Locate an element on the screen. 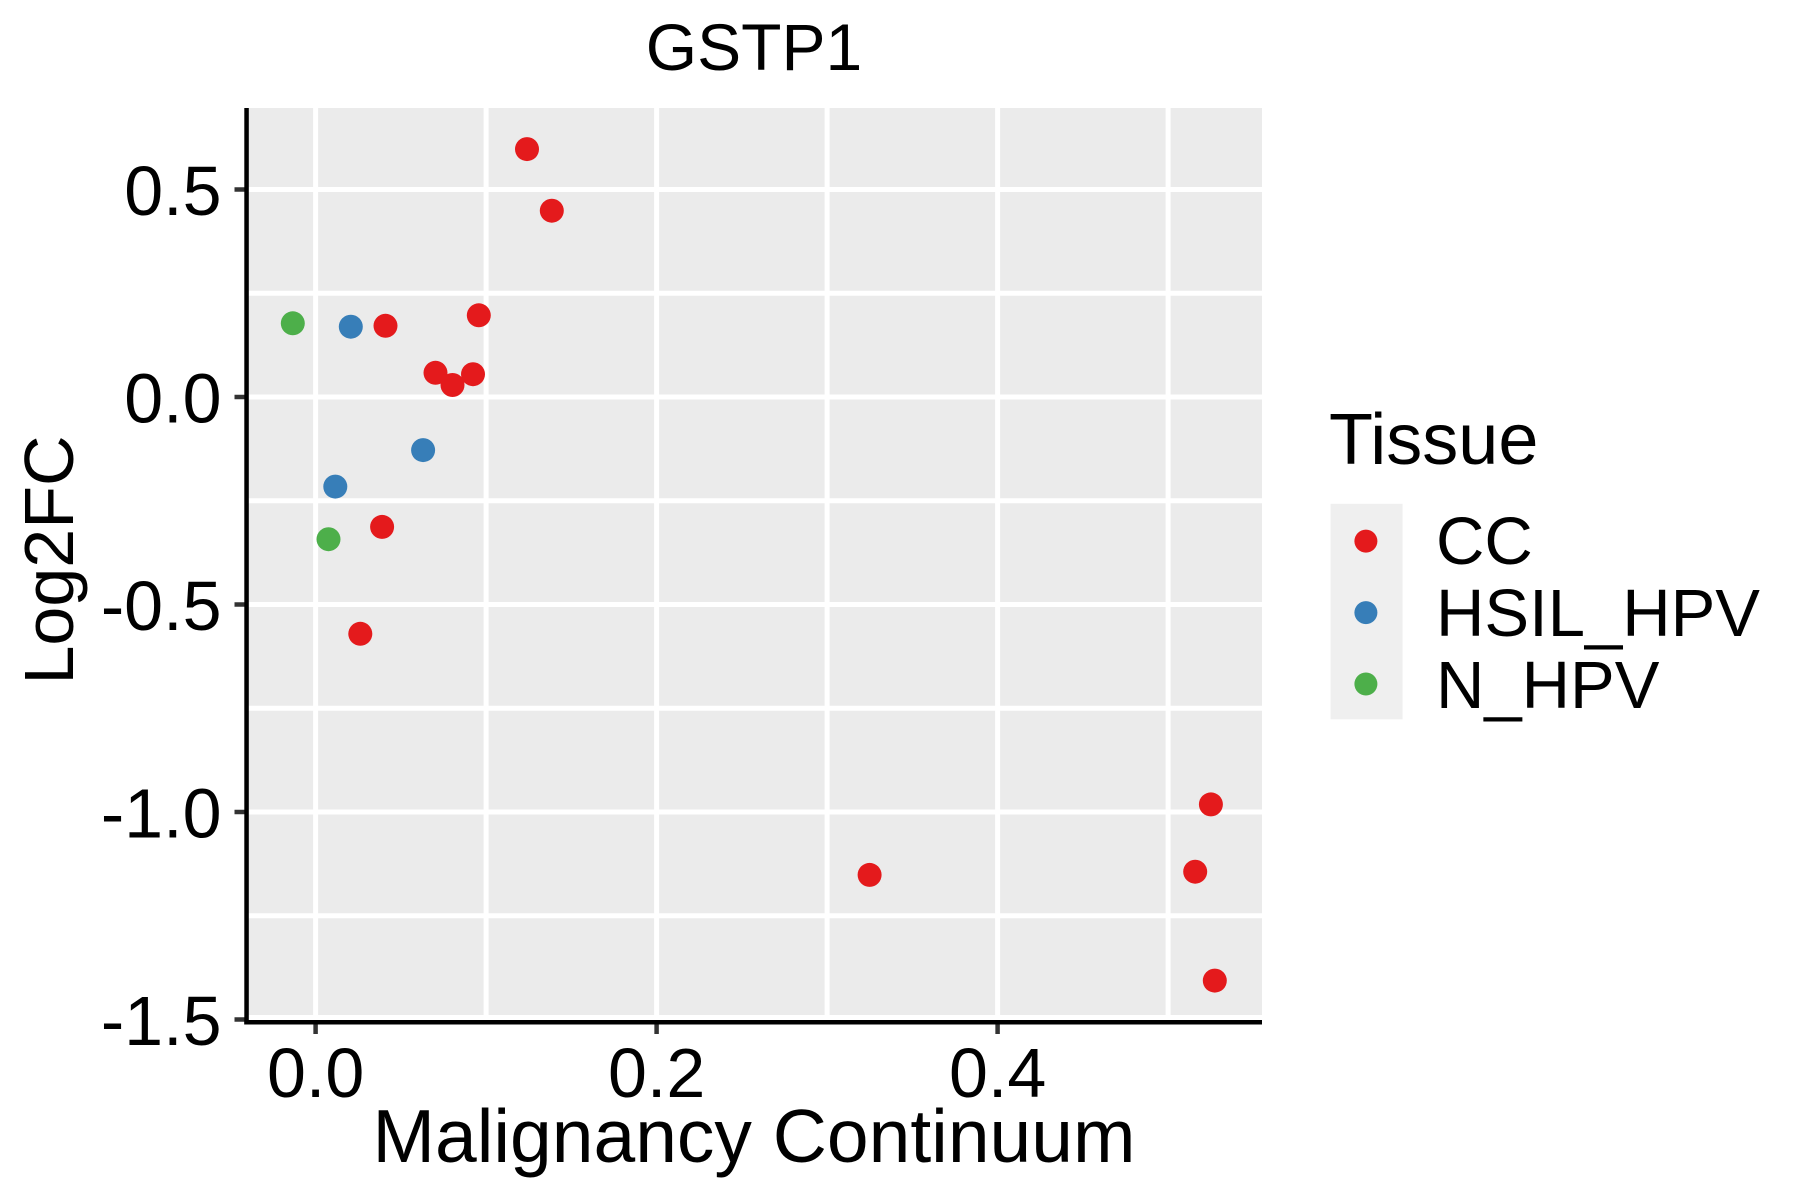  svg-text: Log2FC is located at coordinates (49, 559).